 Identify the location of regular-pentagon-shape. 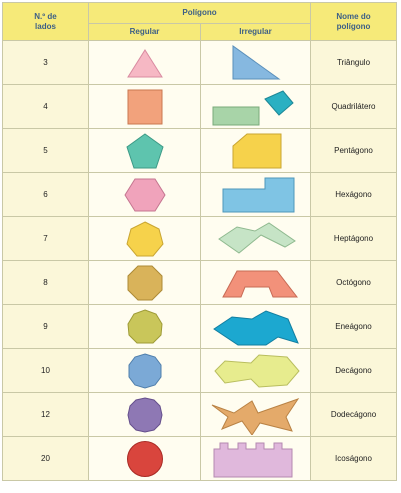
(144, 150).